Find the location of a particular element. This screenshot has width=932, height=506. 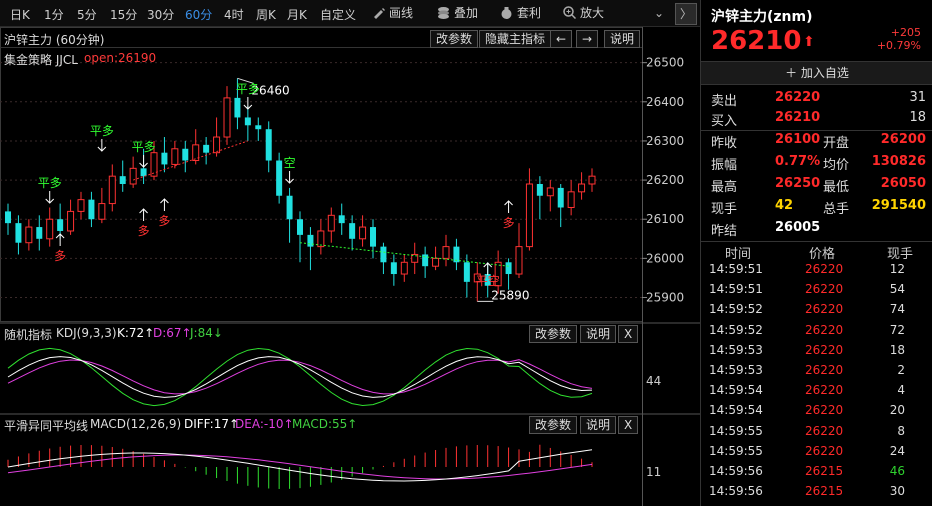

period-custom: 自定义 is located at coordinates (338, 15).